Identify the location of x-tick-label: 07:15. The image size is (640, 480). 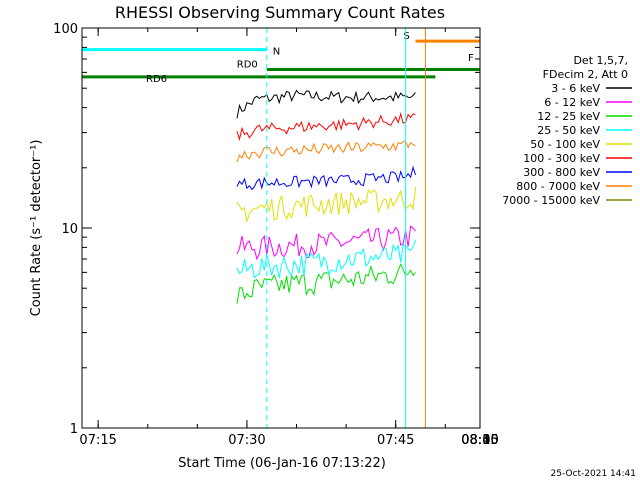
(97, 440).